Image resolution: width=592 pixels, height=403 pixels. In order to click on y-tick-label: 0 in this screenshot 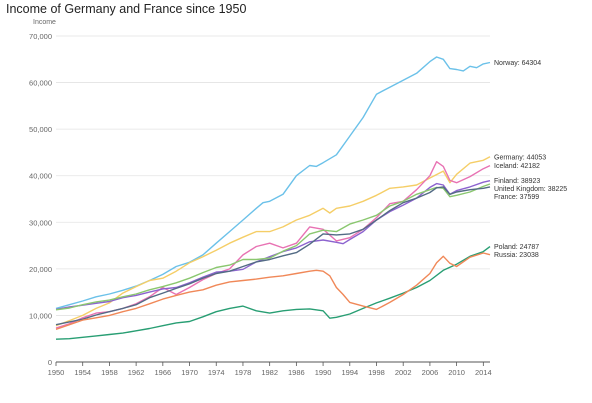, I will do `click(50, 362)`.